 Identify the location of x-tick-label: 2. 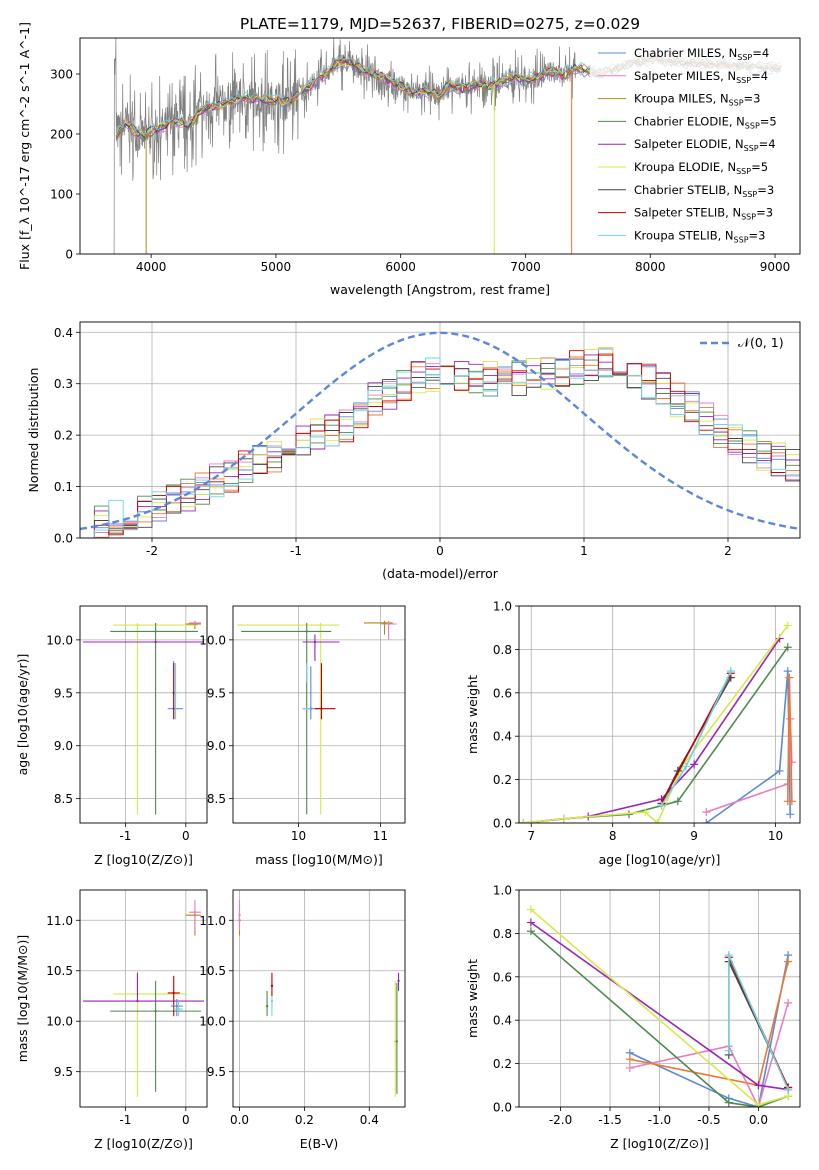
(728, 551).